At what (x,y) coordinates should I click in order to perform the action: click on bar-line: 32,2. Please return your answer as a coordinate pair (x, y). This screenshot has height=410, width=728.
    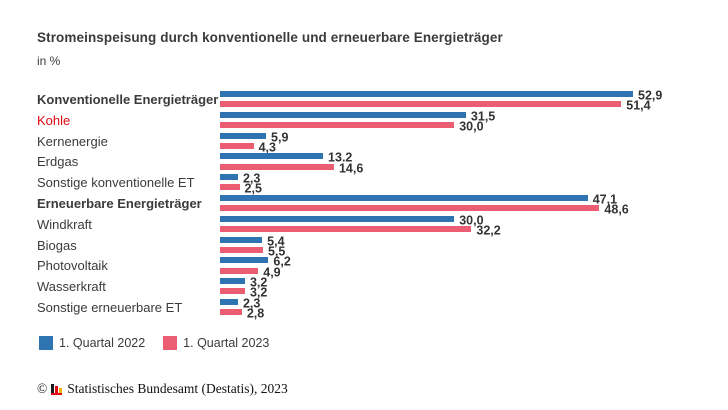
    Looking at the image, I should click on (360, 231).